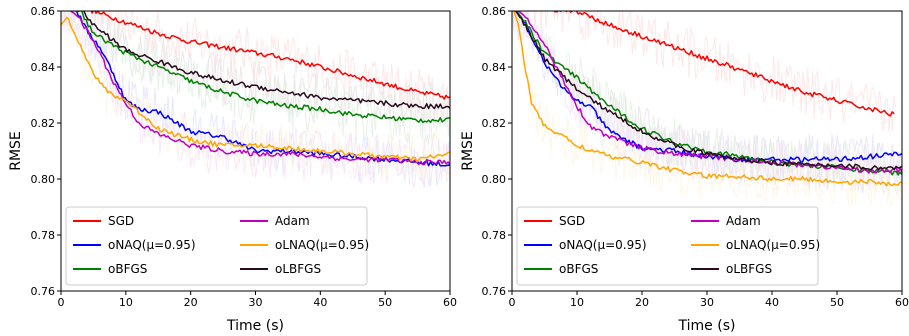 The height and width of the screenshot is (336, 909). What do you see at coordinates (494, 11) in the screenshot?
I see `right-y-tick-label: 0.86` at bounding box center [494, 11].